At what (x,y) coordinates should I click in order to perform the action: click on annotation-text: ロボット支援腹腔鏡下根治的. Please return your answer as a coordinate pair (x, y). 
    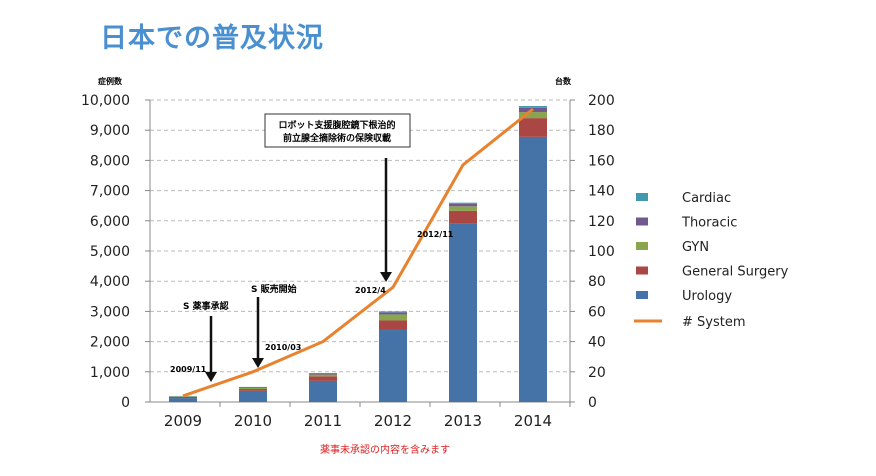
    Looking at the image, I should click on (336, 125).